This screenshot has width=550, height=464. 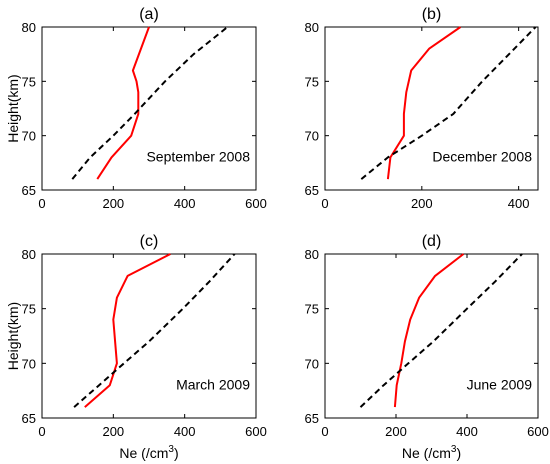 I want to click on panel-annotation: June 2009, so click(x=500, y=385).